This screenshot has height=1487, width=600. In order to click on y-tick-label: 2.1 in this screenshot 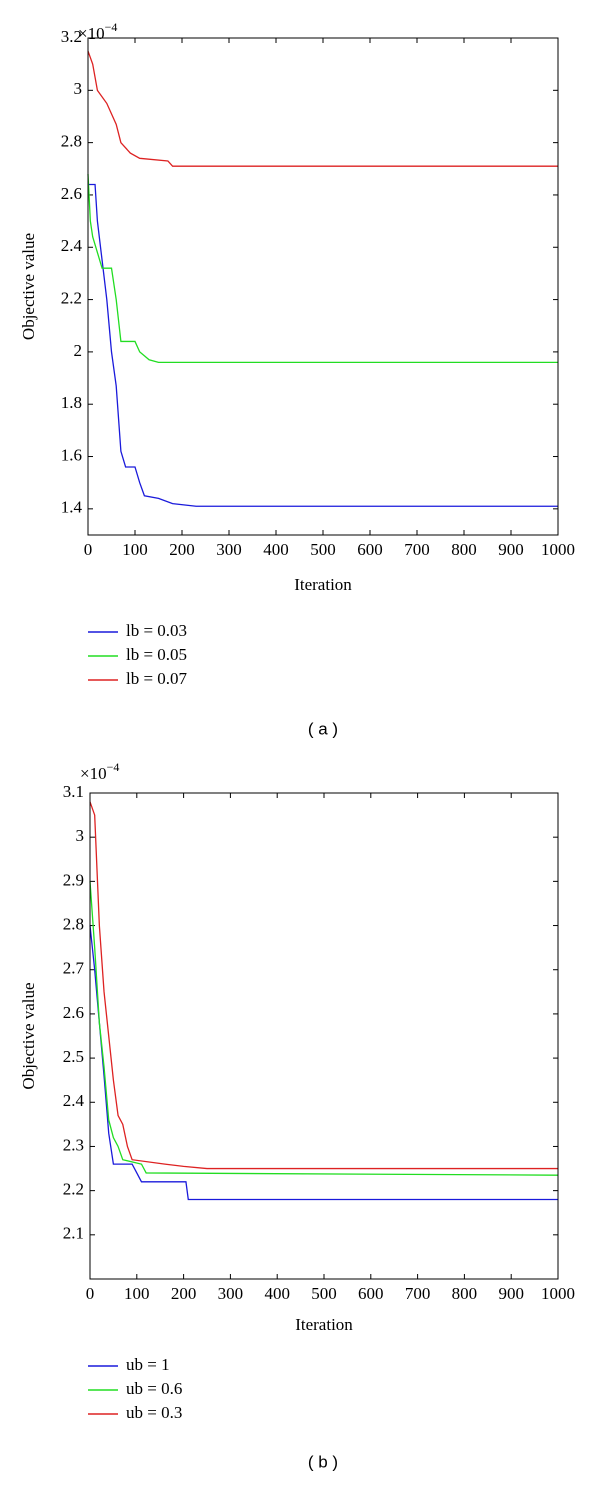, I will do `click(73, 1233)`.